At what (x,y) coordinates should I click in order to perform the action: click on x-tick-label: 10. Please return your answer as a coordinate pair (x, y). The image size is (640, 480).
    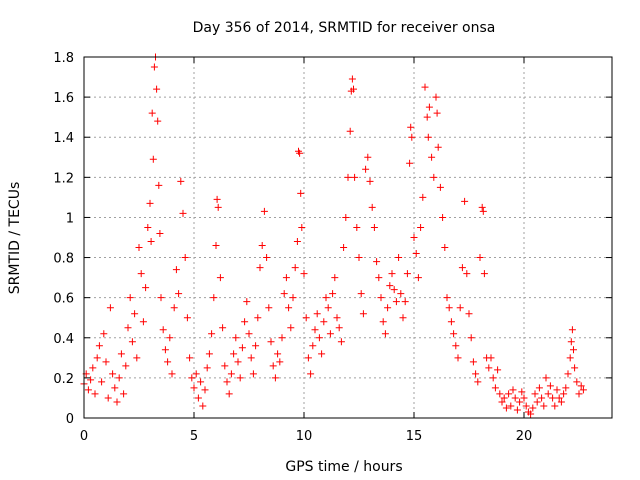
    Looking at the image, I should click on (304, 436).